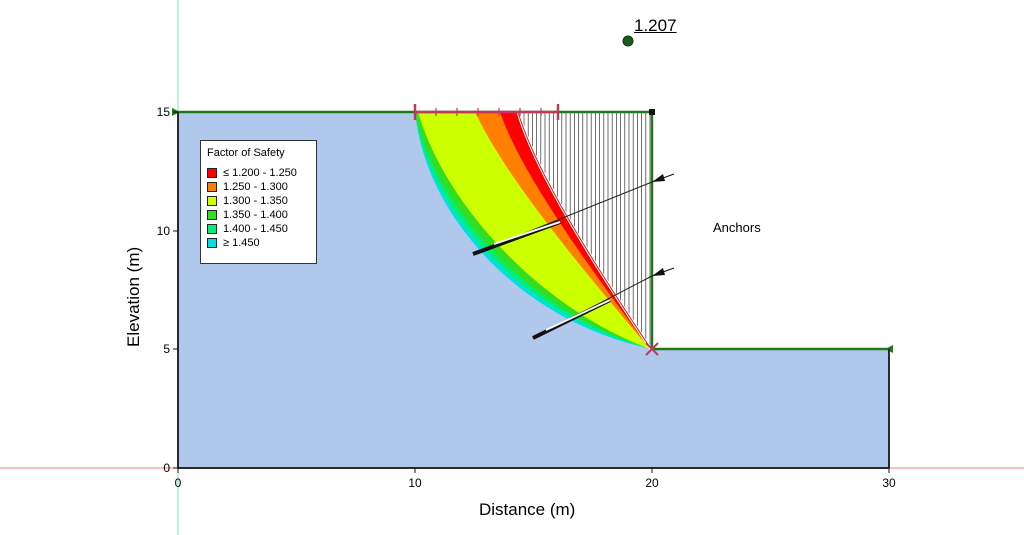 The height and width of the screenshot is (535, 1024). What do you see at coordinates (164, 112) in the screenshot?
I see `y-tick-label: 15` at bounding box center [164, 112].